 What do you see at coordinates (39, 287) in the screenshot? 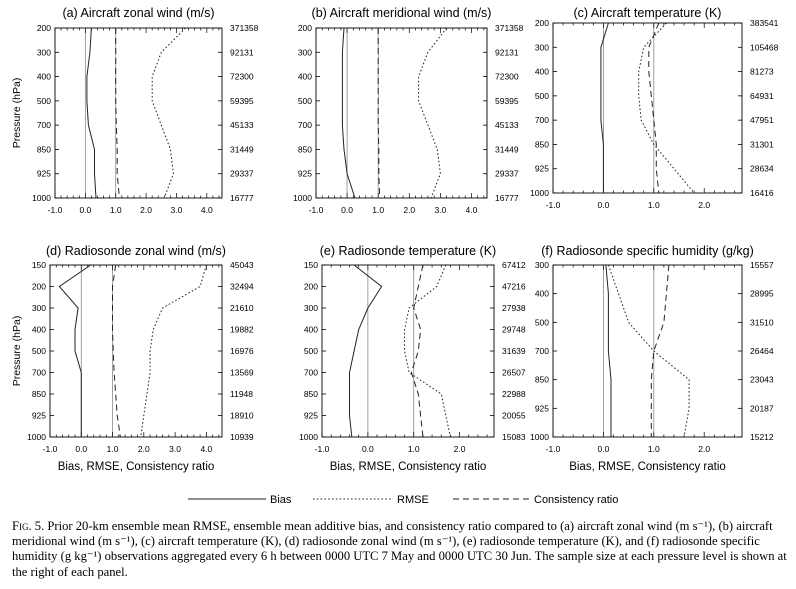
I see `panel-d-ytick-label: 200` at bounding box center [39, 287].